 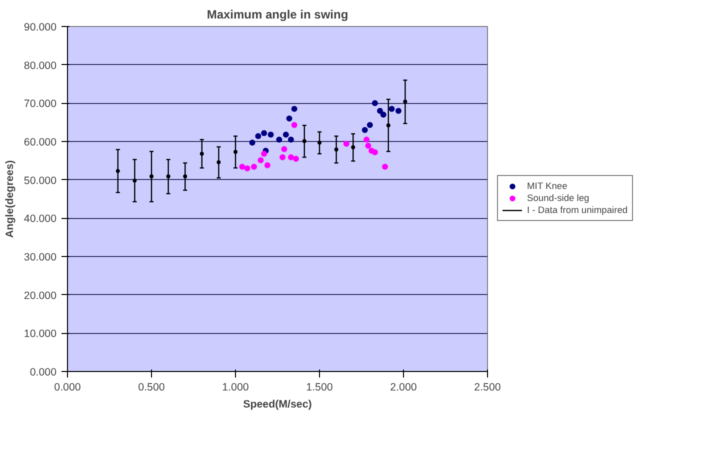 I want to click on y-tick-label: 70.000, so click(x=40, y=104).